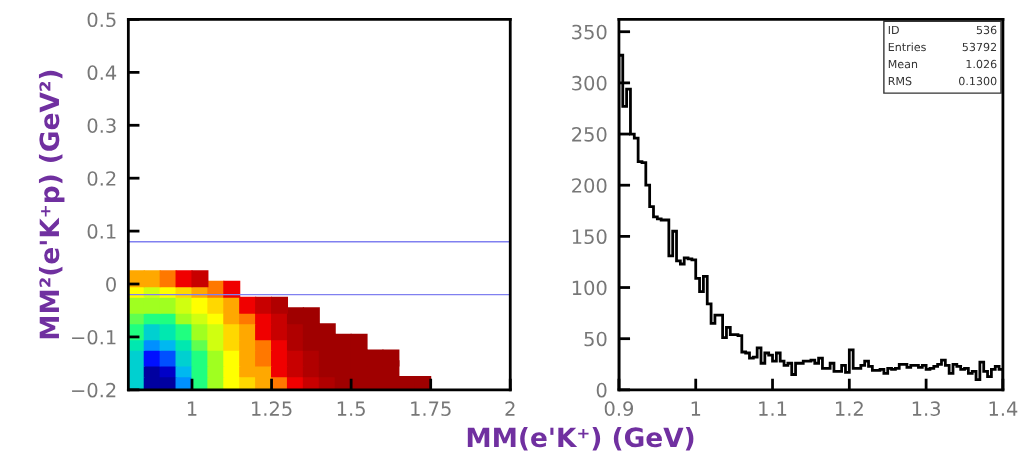 This screenshot has height=463, width=1035. What do you see at coordinates (101, 178) in the screenshot?
I see `y-tick-label: 0.2` at bounding box center [101, 178].